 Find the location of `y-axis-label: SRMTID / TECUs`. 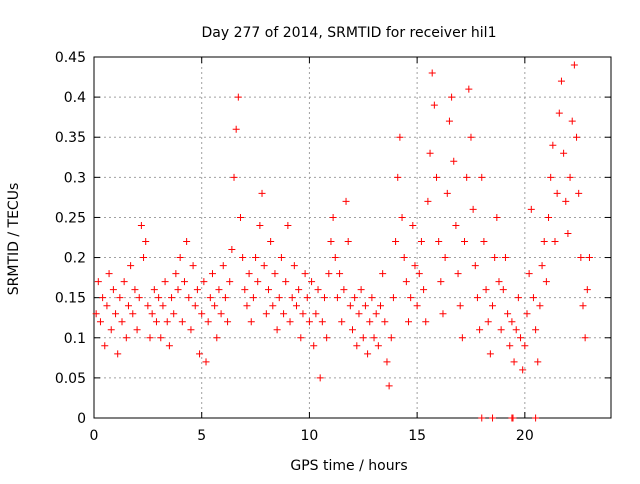

y-axis-label: SRMTID / TECUs is located at coordinates (14, 239).